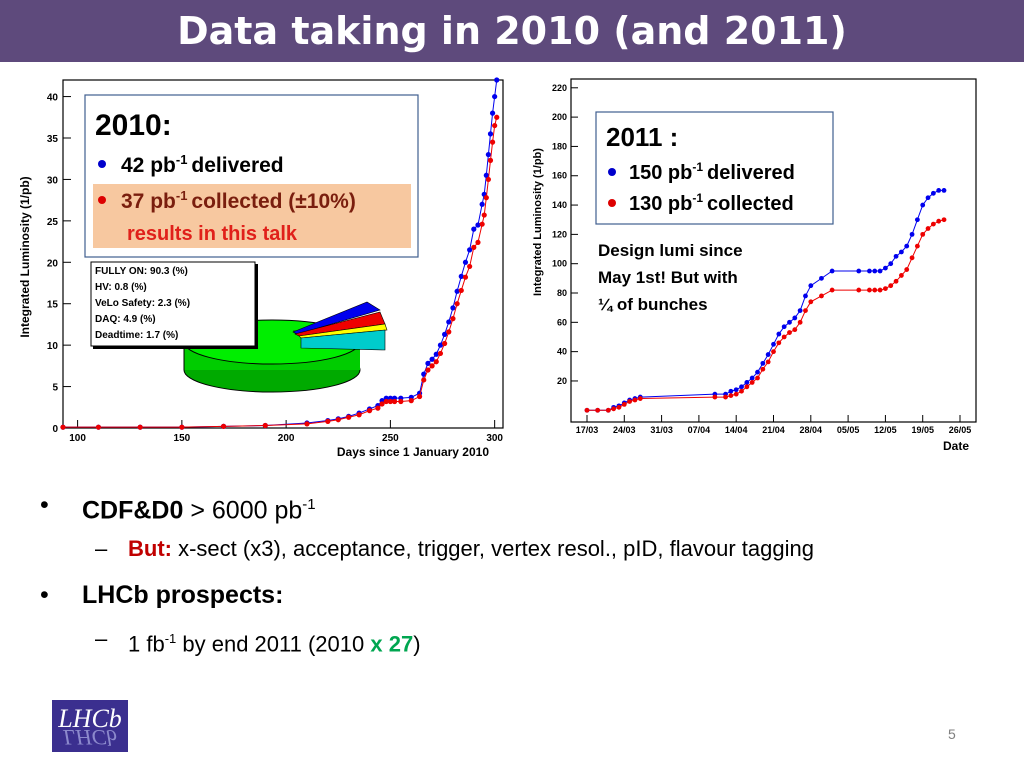 This screenshot has width=1024, height=768. What do you see at coordinates (90, 726) in the screenshot?
I see `lhcb-logo: LHCb LHCb` at bounding box center [90, 726].